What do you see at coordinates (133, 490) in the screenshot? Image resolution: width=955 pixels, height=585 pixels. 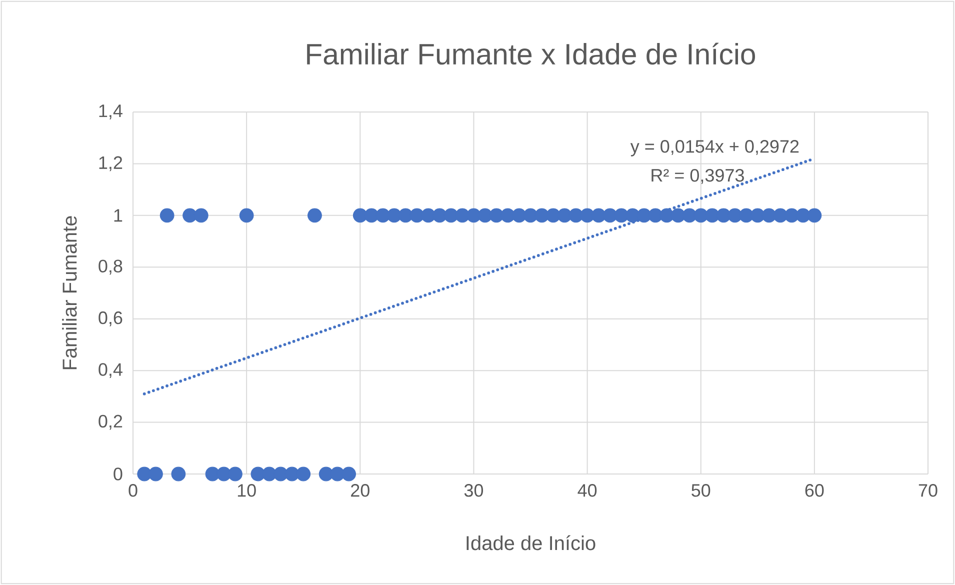 I see `x-tick-label: 0` at bounding box center [133, 490].